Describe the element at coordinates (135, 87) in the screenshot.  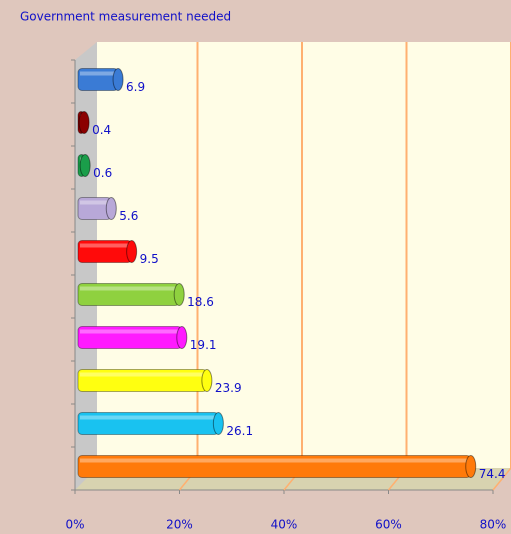
I see `data-label: 6.9` at that location.